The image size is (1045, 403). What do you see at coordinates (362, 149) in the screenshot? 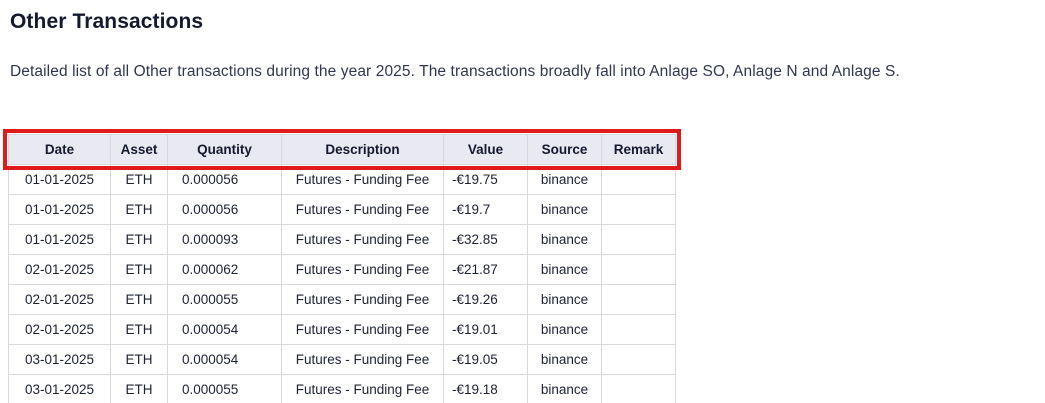
I see `column-header-description: Description` at bounding box center [362, 149].